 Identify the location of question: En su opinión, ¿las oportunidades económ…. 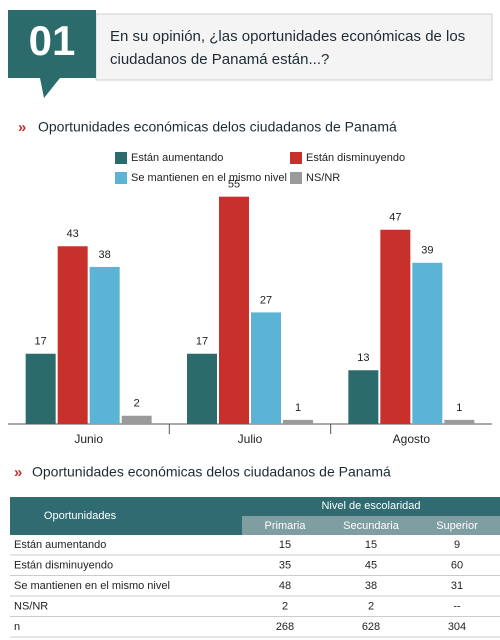
(287, 36).